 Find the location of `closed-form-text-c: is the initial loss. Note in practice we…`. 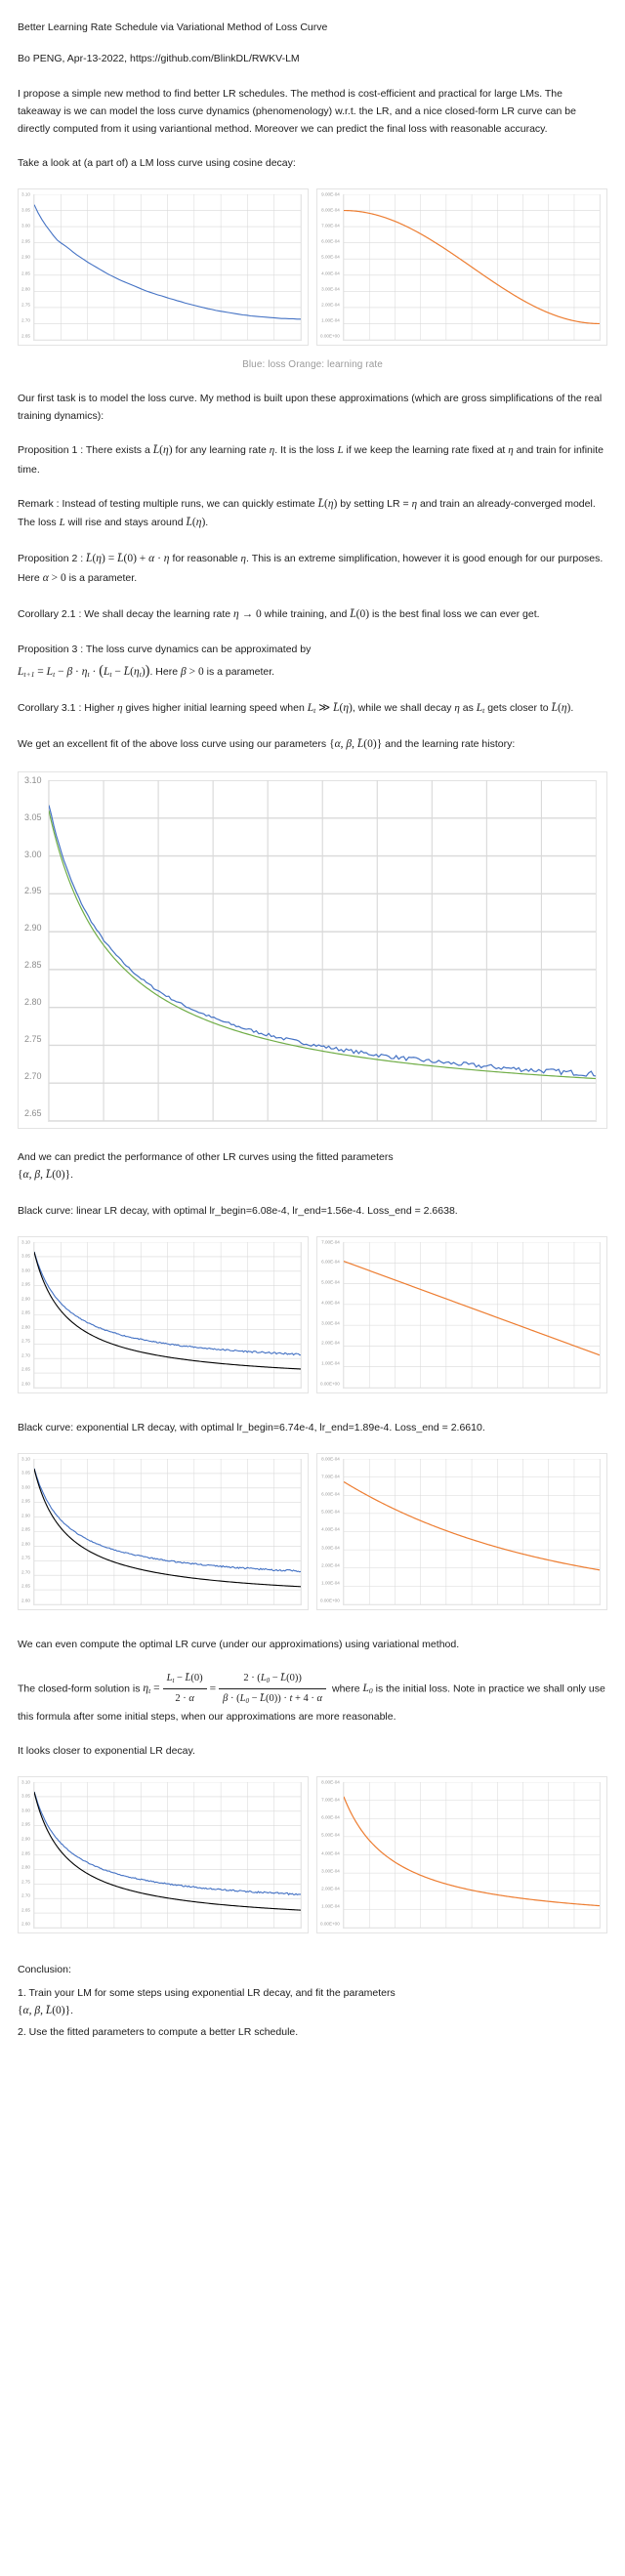

closed-form-text-c: is the initial loss. Note in practice we… is located at coordinates (311, 1703).